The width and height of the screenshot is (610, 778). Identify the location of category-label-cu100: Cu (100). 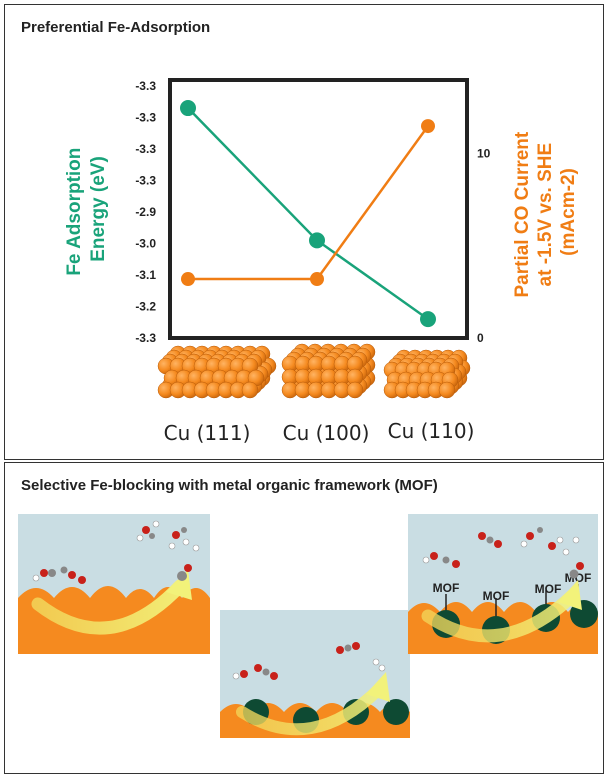
(326, 433).